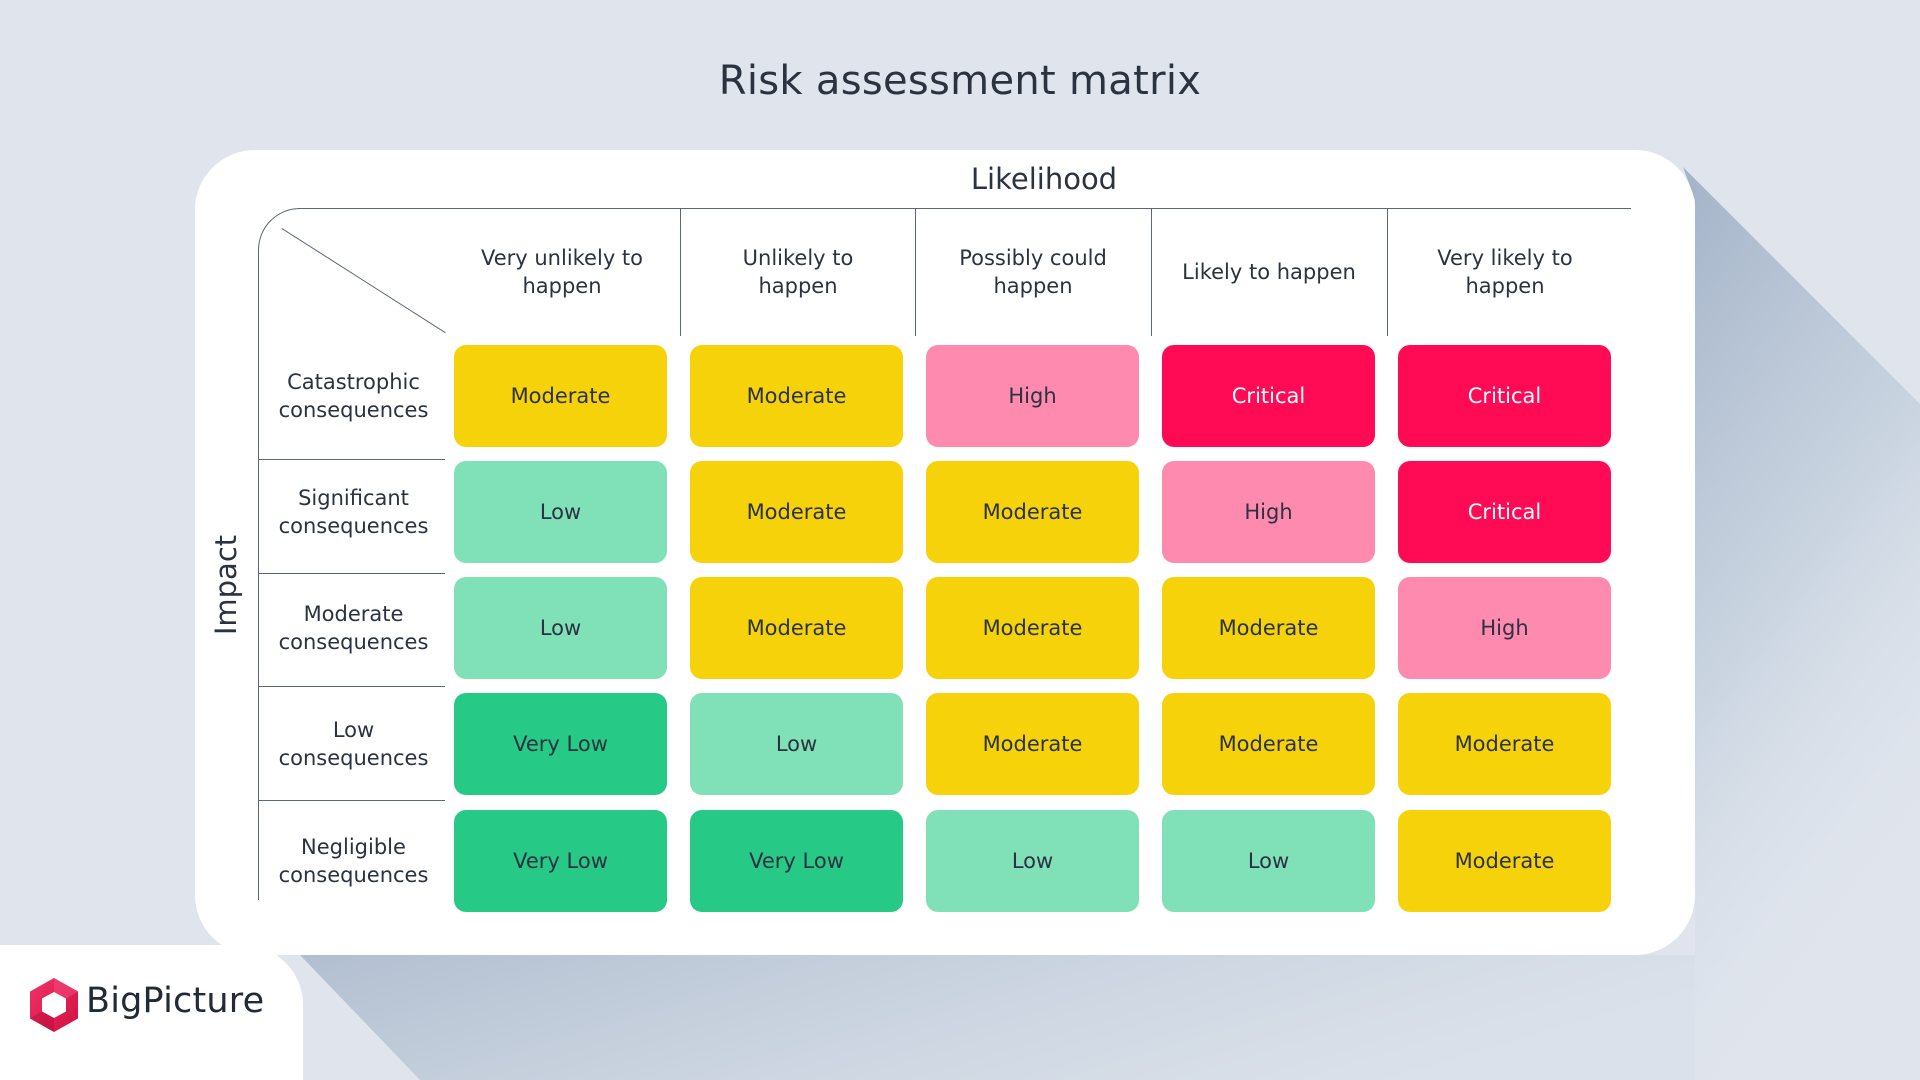 The width and height of the screenshot is (1920, 1080). What do you see at coordinates (1033, 272) in the screenshot?
I see `column-header-possibly: Possibly could happen` at bounding box center [1033, 272].